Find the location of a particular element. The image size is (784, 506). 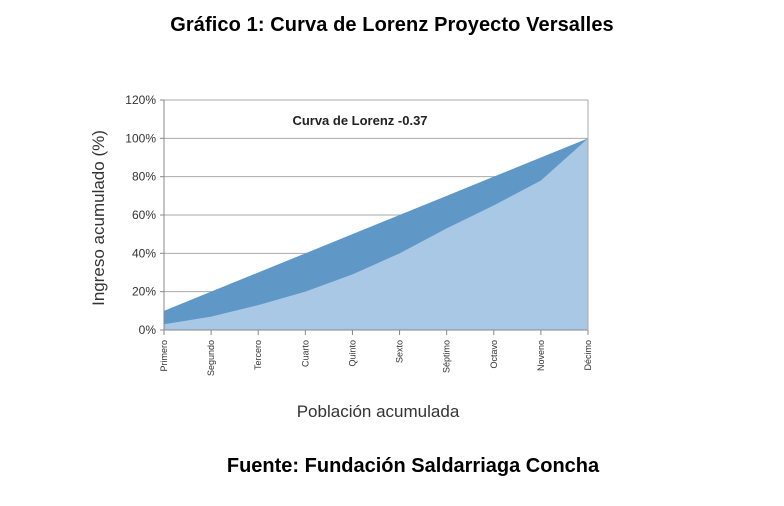

x-tick-label-1: Segundo is located at coordinates (211, 358).